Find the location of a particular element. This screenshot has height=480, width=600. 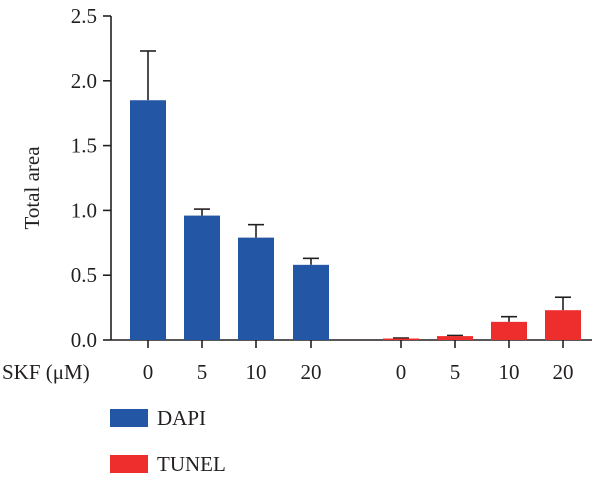

y-tick-label: 2.0 is located at coordinates (84, 81).